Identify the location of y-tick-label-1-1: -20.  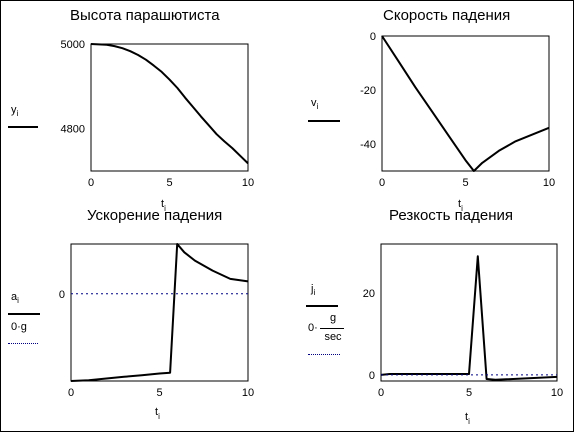
(368, 91).